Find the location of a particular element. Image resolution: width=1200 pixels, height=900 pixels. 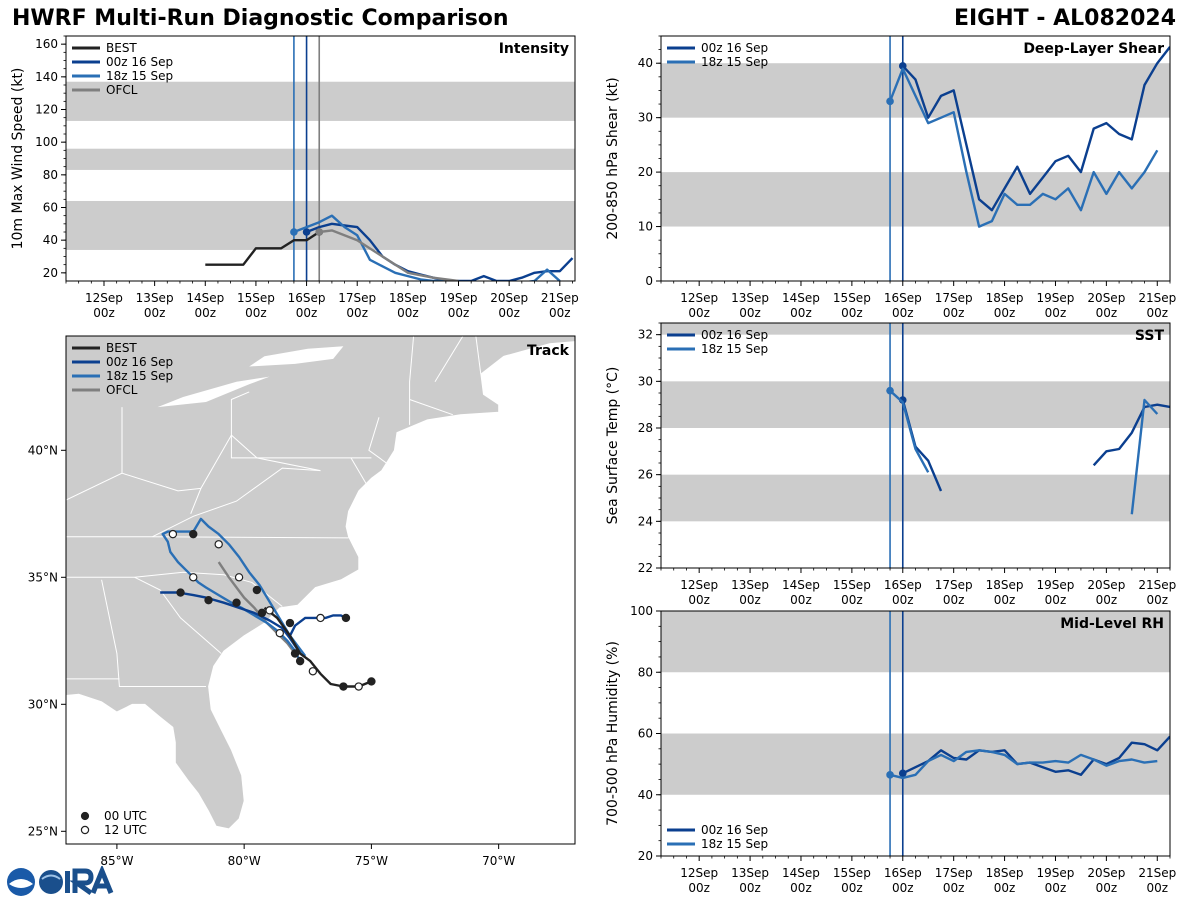

sst-marker-run18 is located at coordinates (890, 390).